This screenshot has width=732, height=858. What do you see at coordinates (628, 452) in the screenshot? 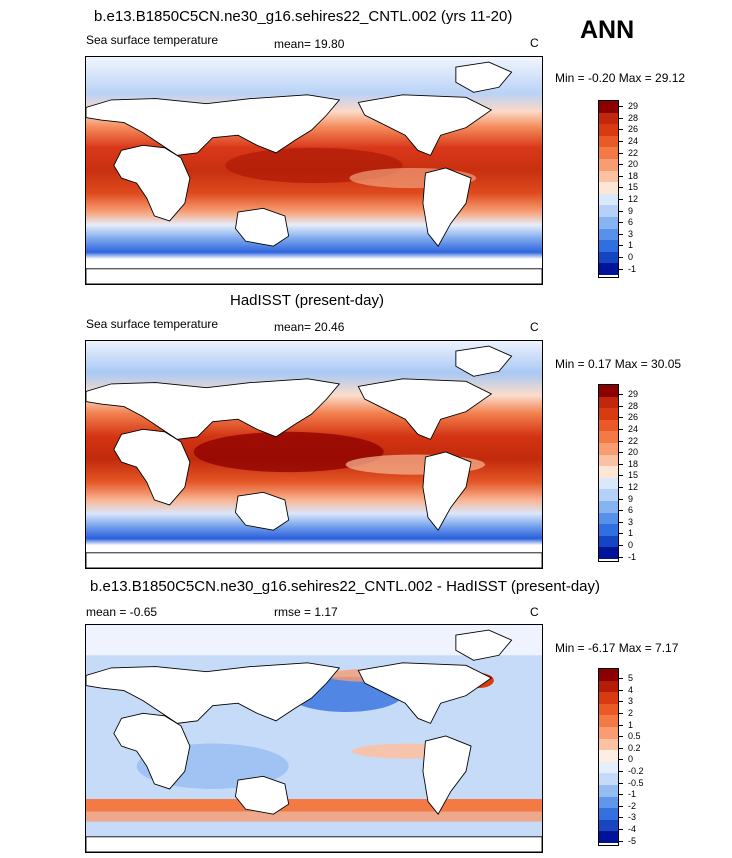
I see `panel2-colorbar-label: 20` at bounding box center [628, 452].